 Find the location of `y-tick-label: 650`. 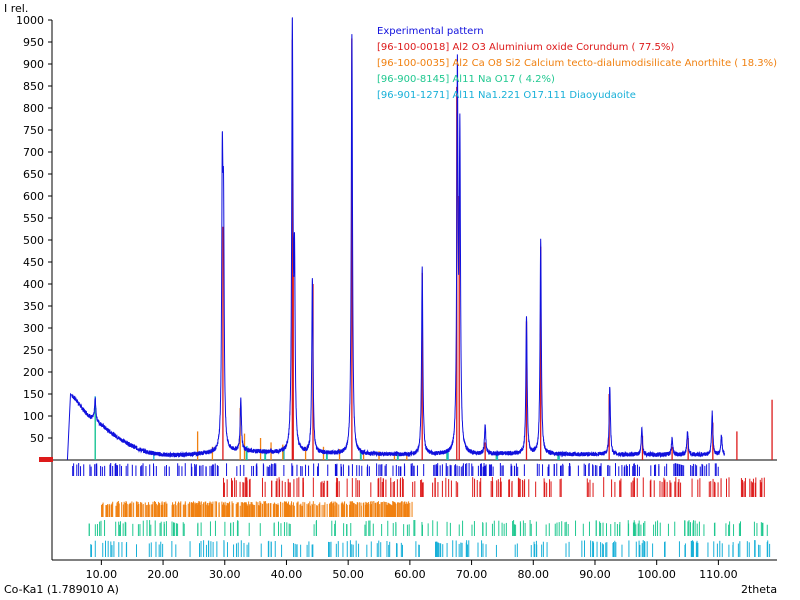

y-tick-label: 650 is located at coordinates (33, 174).